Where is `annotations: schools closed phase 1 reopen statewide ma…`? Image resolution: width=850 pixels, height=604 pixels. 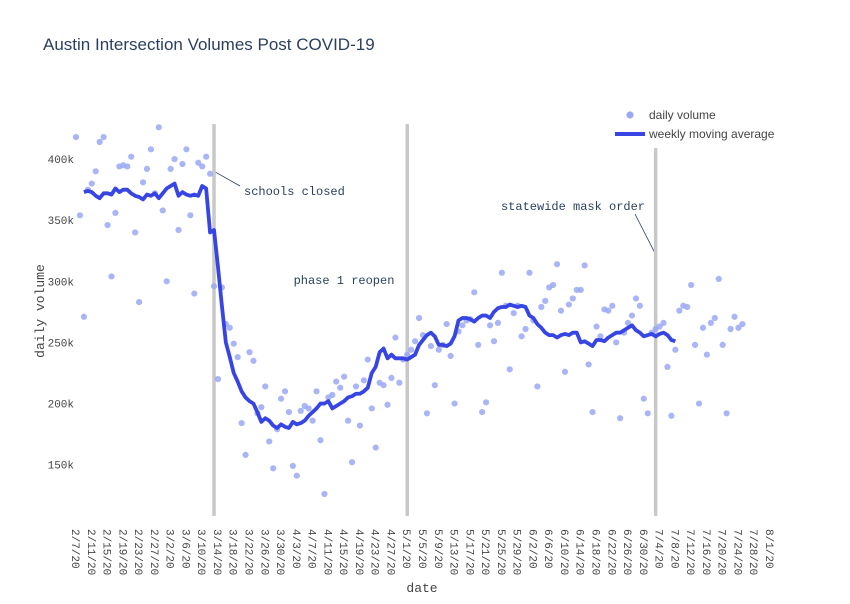
annotations: schools closed phase 1 reopen statewide ma… is located at coordinates (444, 236).